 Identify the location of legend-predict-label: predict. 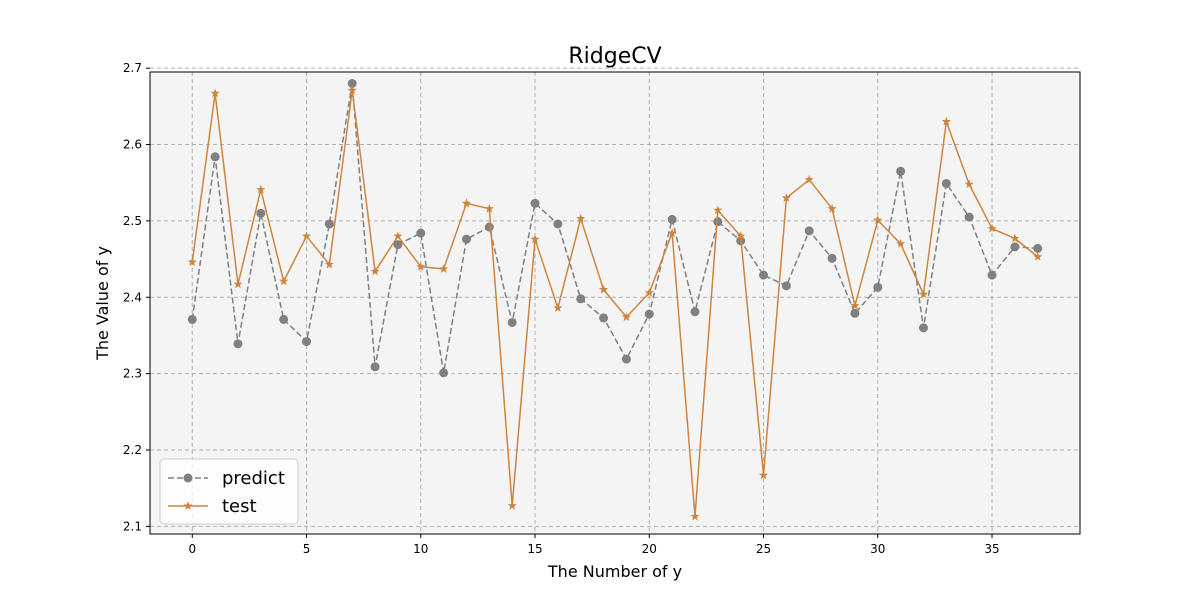
(253, 478).